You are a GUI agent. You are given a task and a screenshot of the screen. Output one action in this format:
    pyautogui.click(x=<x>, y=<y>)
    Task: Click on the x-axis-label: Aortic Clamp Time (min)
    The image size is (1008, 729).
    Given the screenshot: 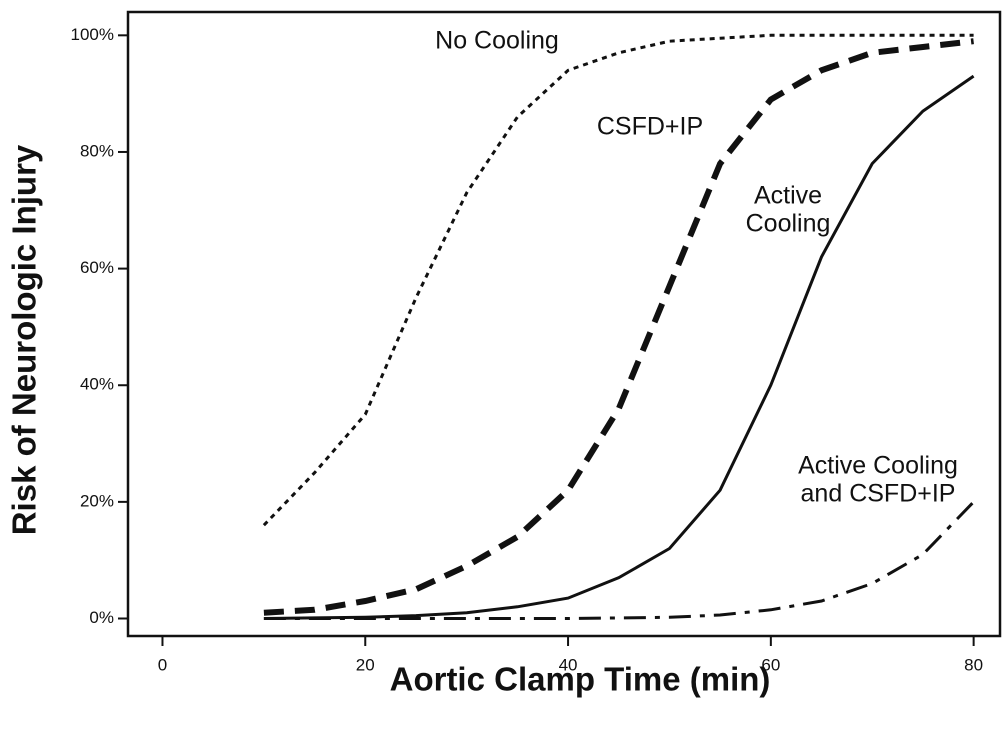 What is the action you would take?
    pyautogui.click(x=580, y=679)
    